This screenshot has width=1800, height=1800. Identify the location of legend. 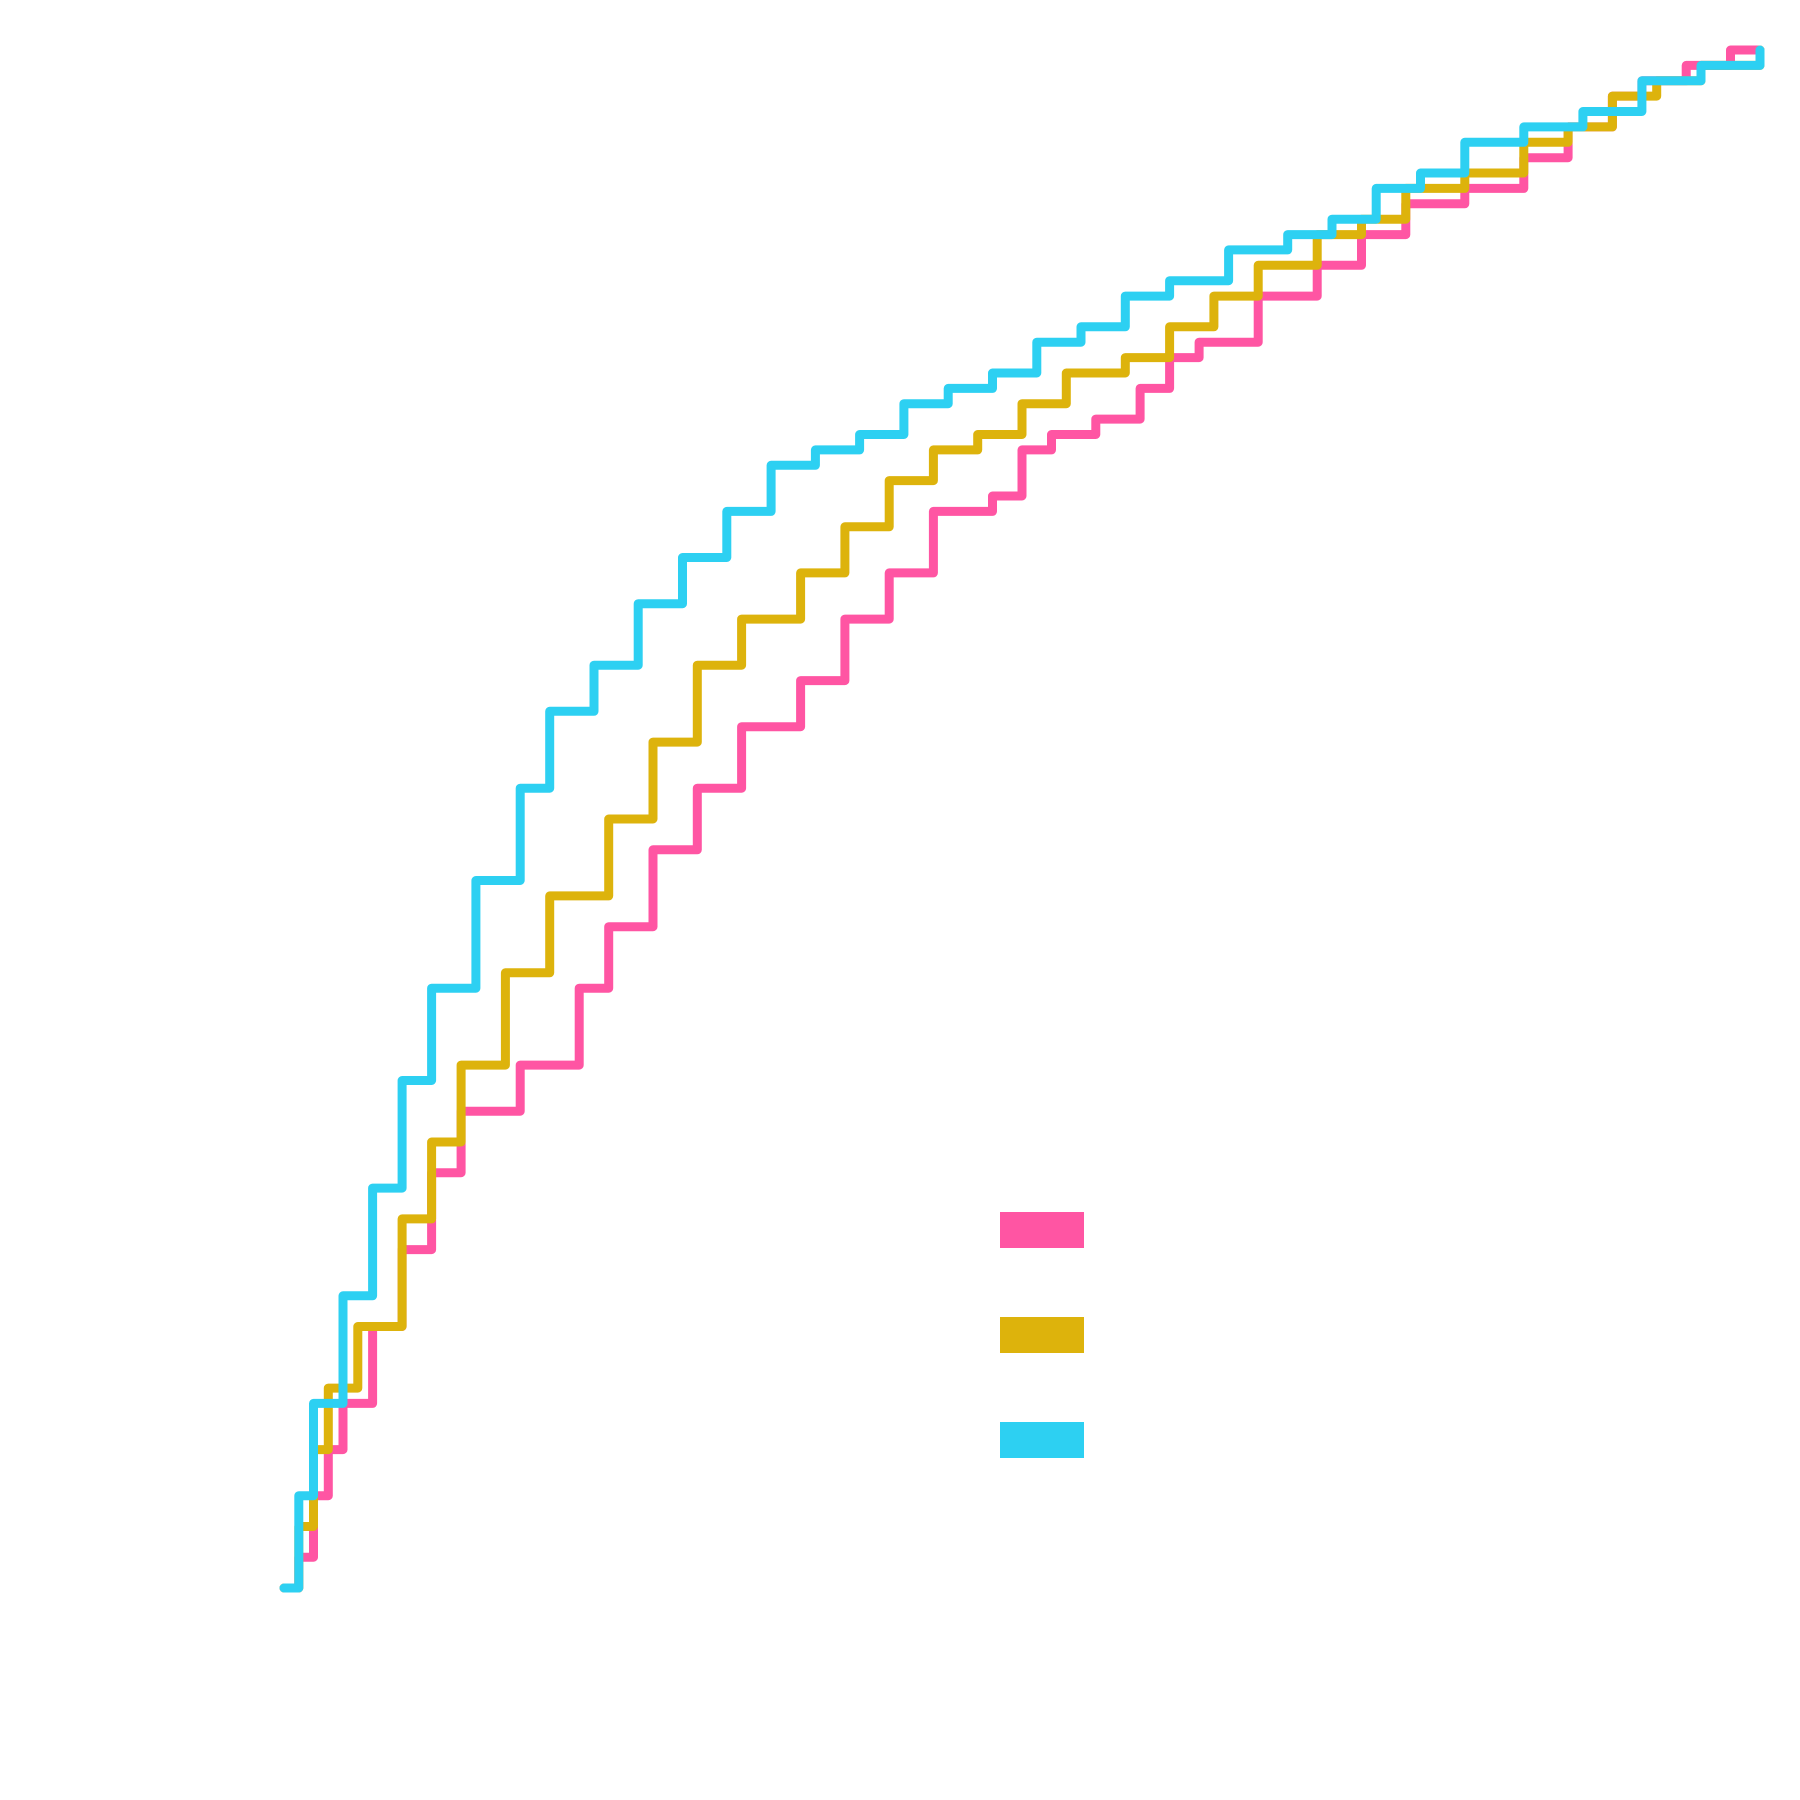
(1042, 1335).